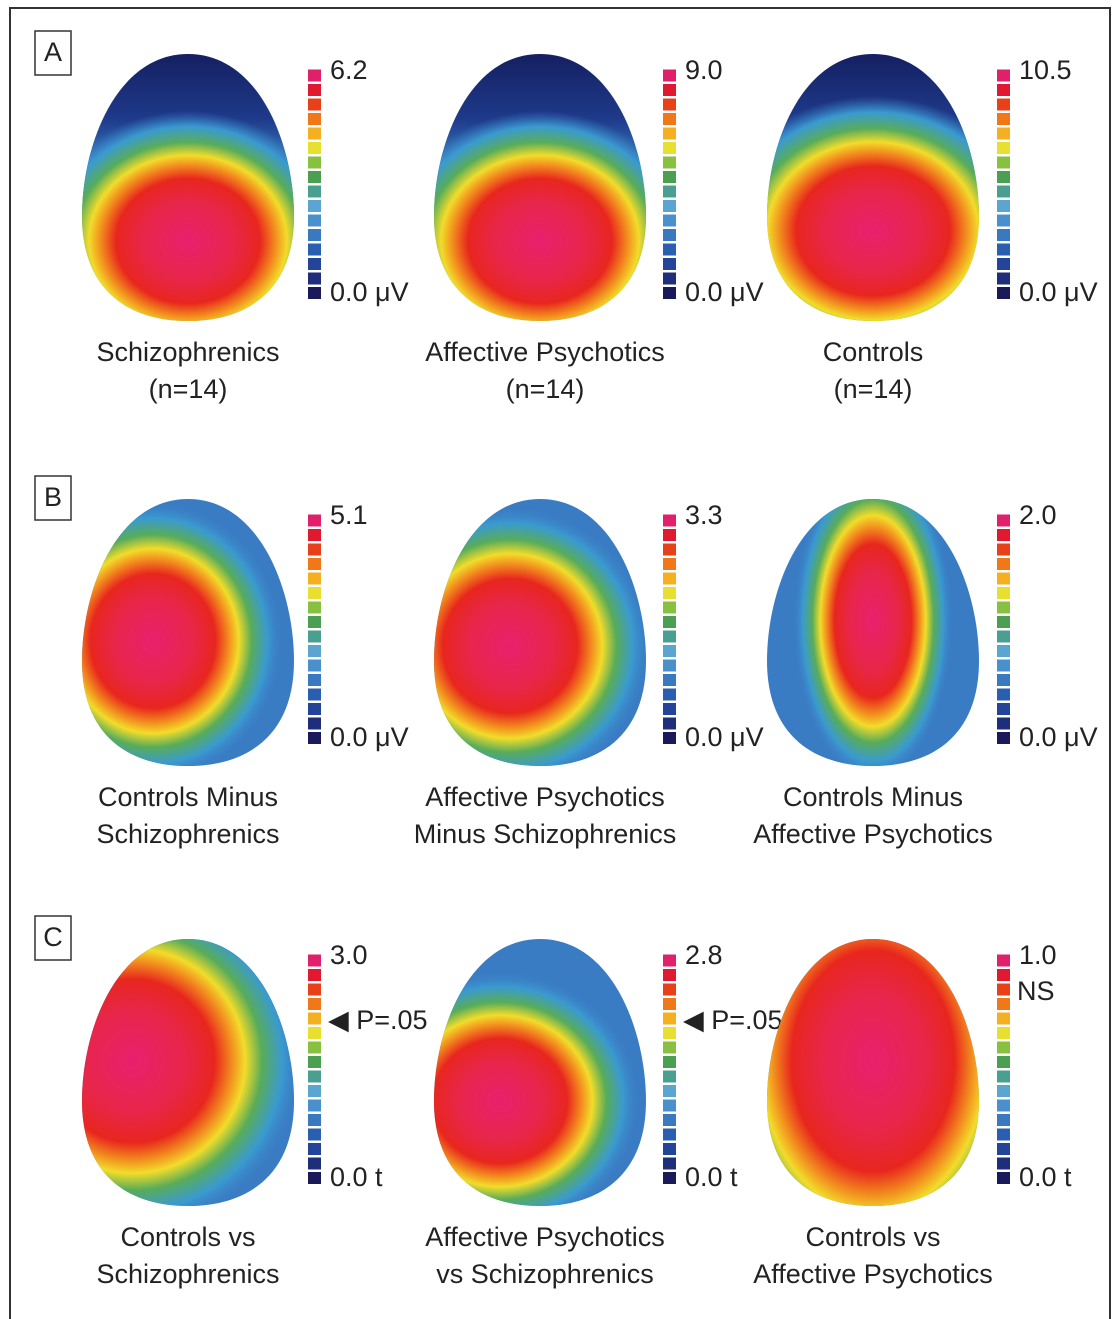 This screenshot has height=1319, width=1119. What do you see at coordinates (545, 834) in the screenshot?
I see `map-caption: Minus Schizophrenics` at bounding box center [545, 834].